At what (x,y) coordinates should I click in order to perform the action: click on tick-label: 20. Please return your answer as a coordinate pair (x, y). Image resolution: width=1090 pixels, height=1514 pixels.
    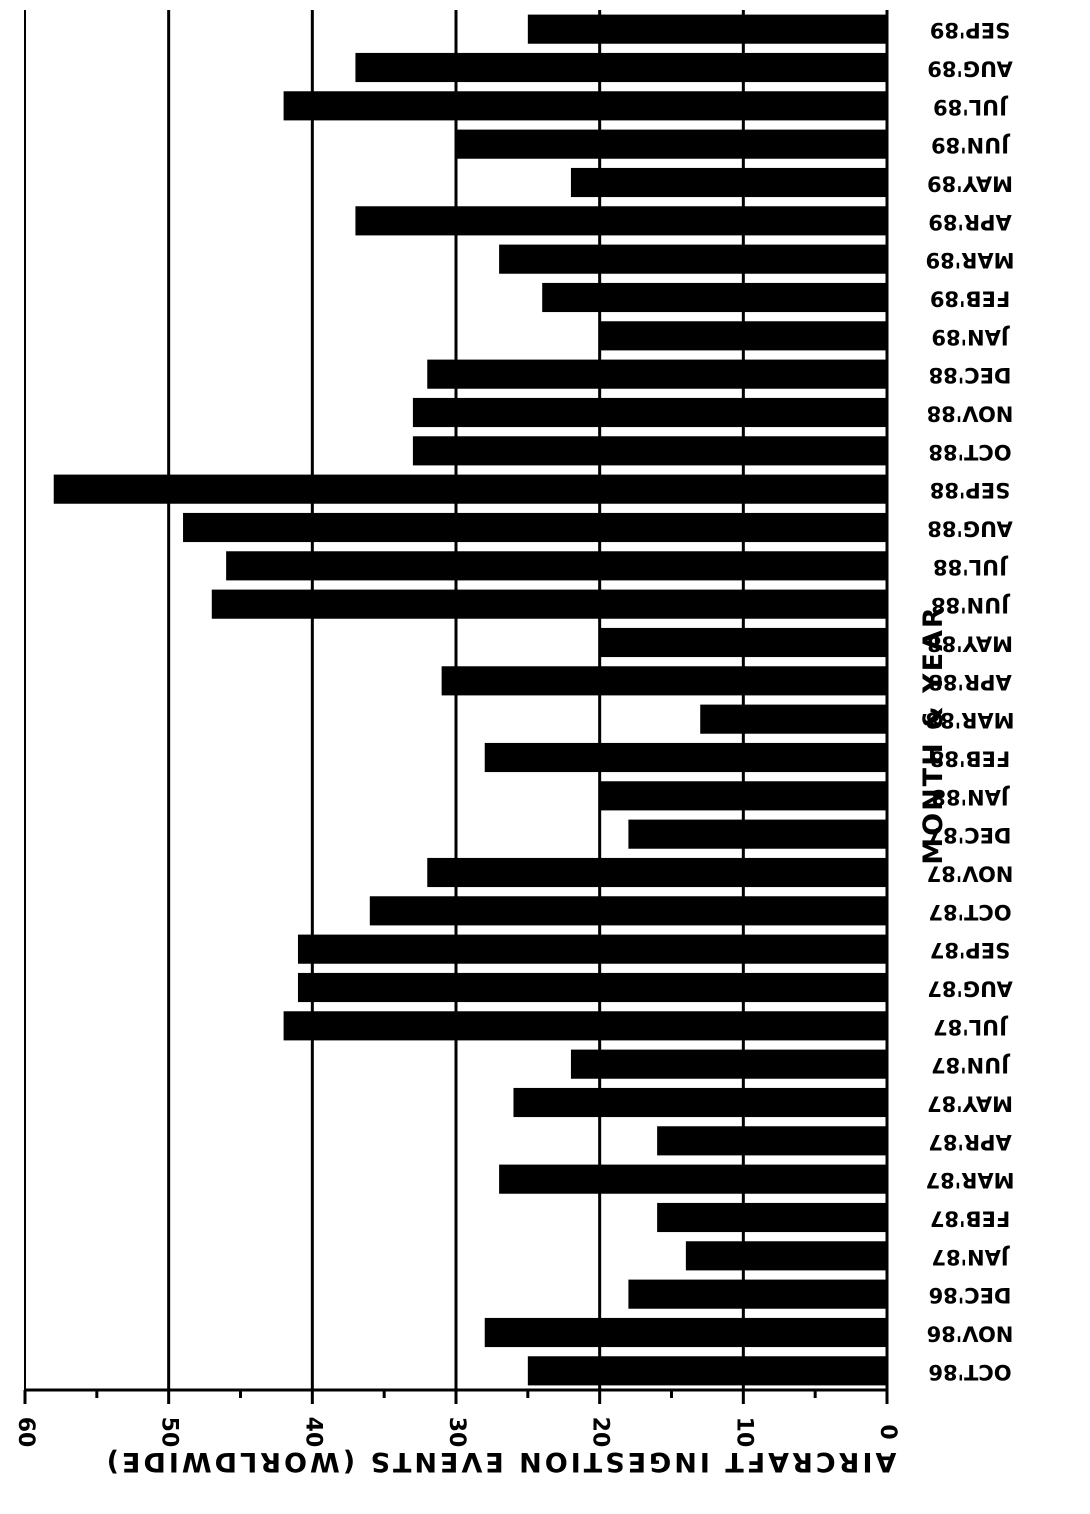
    Looking at the image, I should click on (600, 1432).